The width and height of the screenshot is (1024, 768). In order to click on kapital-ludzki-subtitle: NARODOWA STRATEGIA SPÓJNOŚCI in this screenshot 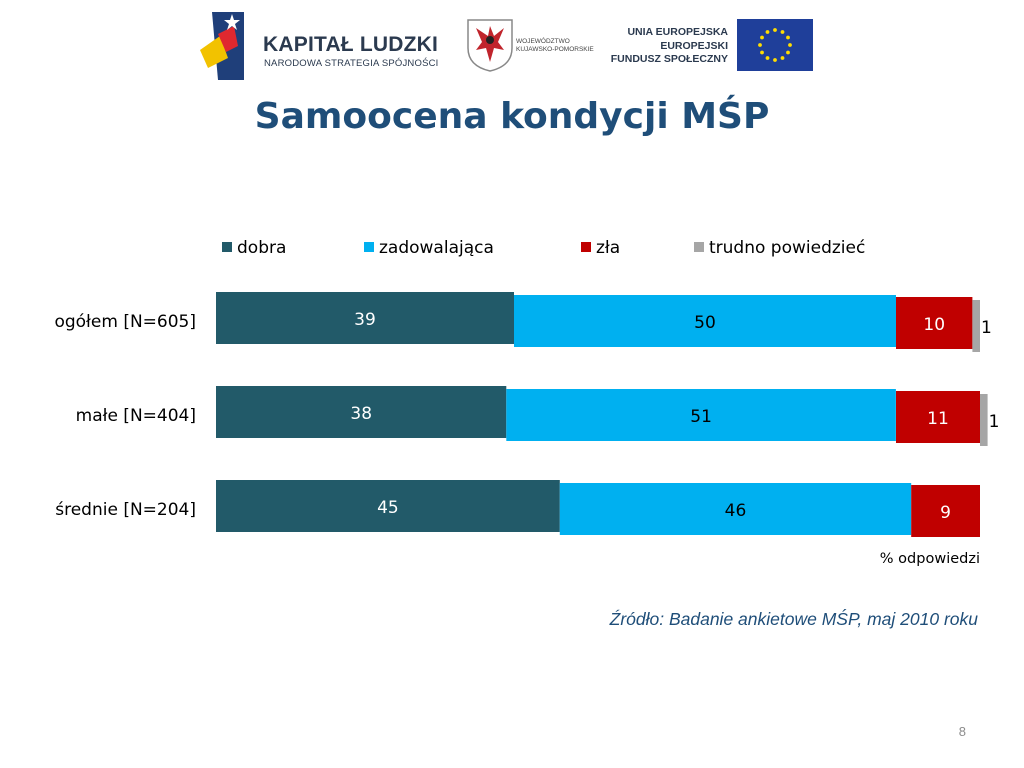, I will do `click(351, 63)`.